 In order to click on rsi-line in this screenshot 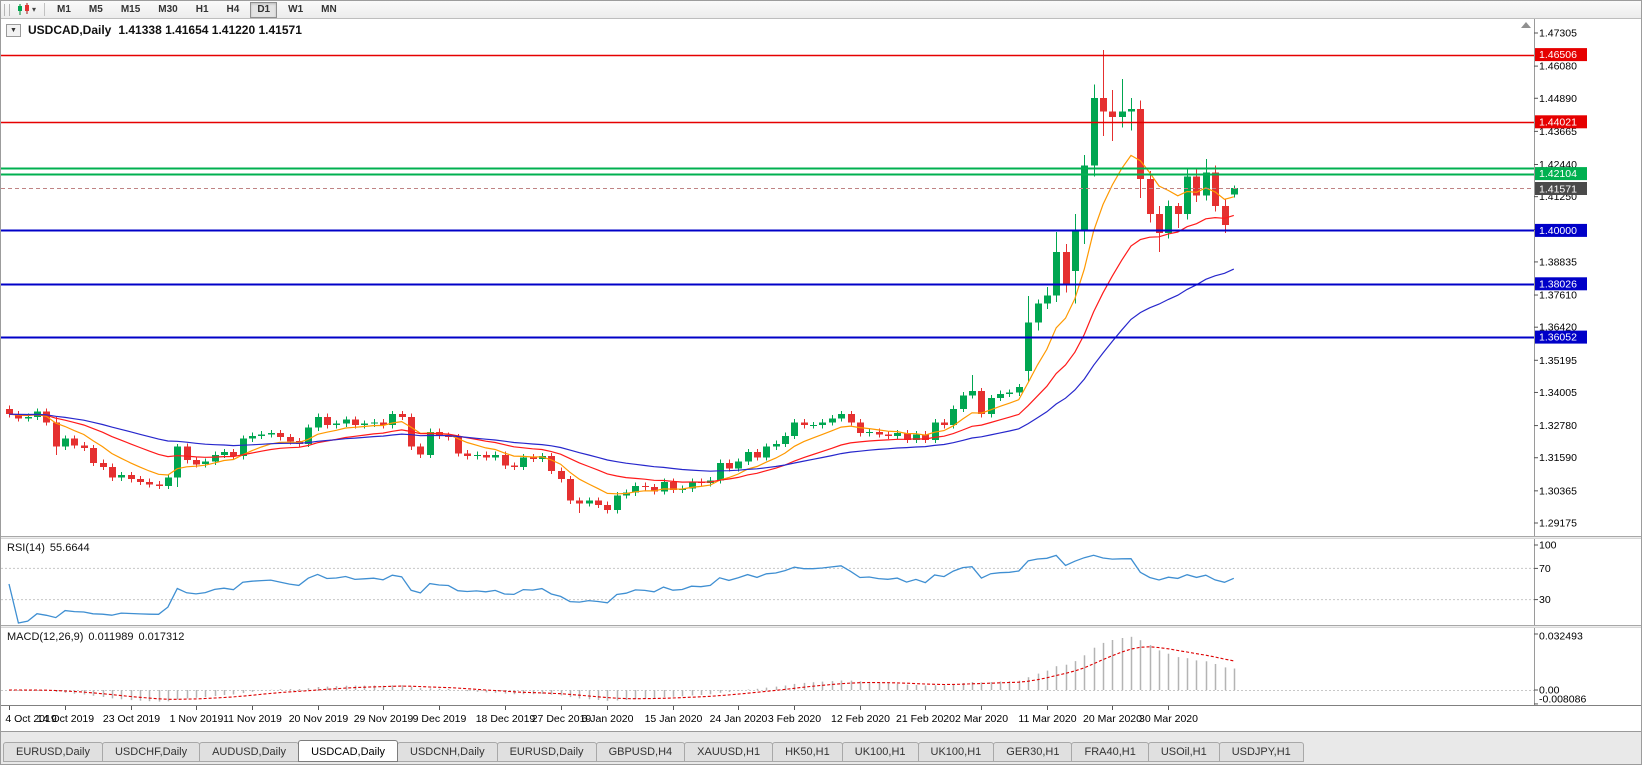, I will do `click(621, 589)`.